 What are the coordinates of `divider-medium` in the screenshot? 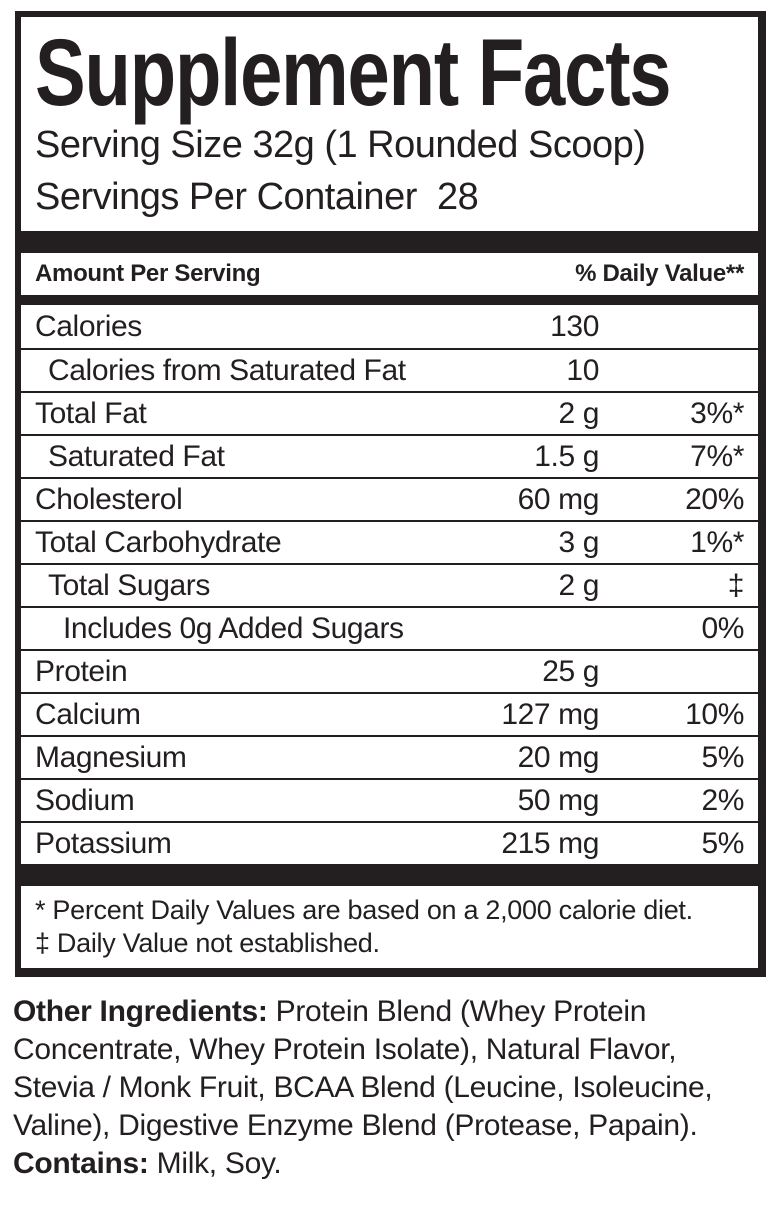 It's located at (389, 300).